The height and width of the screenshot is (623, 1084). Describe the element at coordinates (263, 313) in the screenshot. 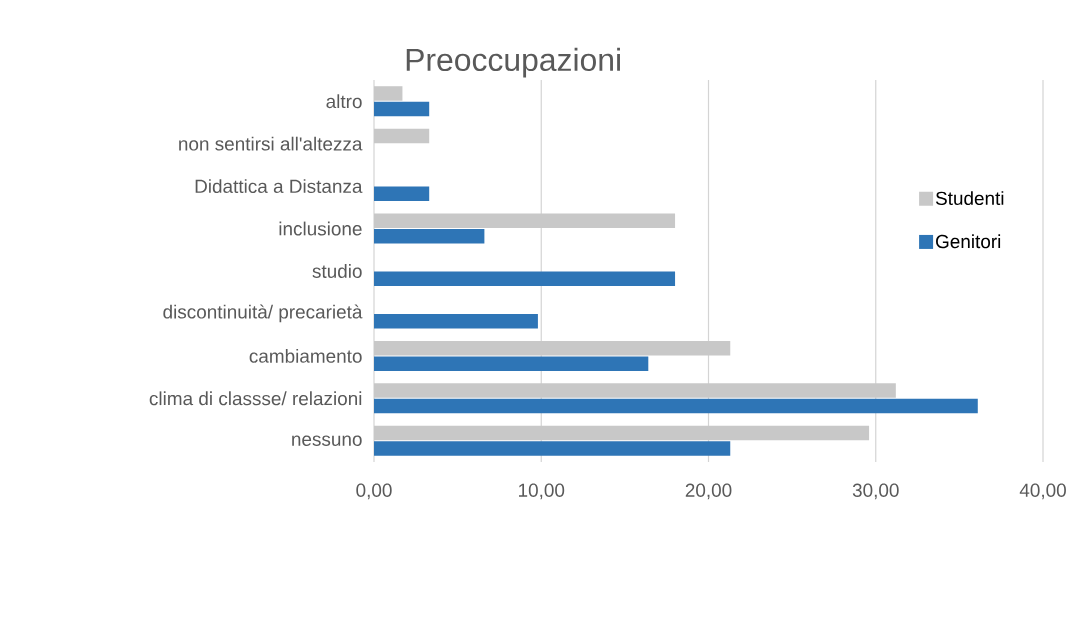

I see `y-tick-label: discontinuità/ precarietà` at that location.